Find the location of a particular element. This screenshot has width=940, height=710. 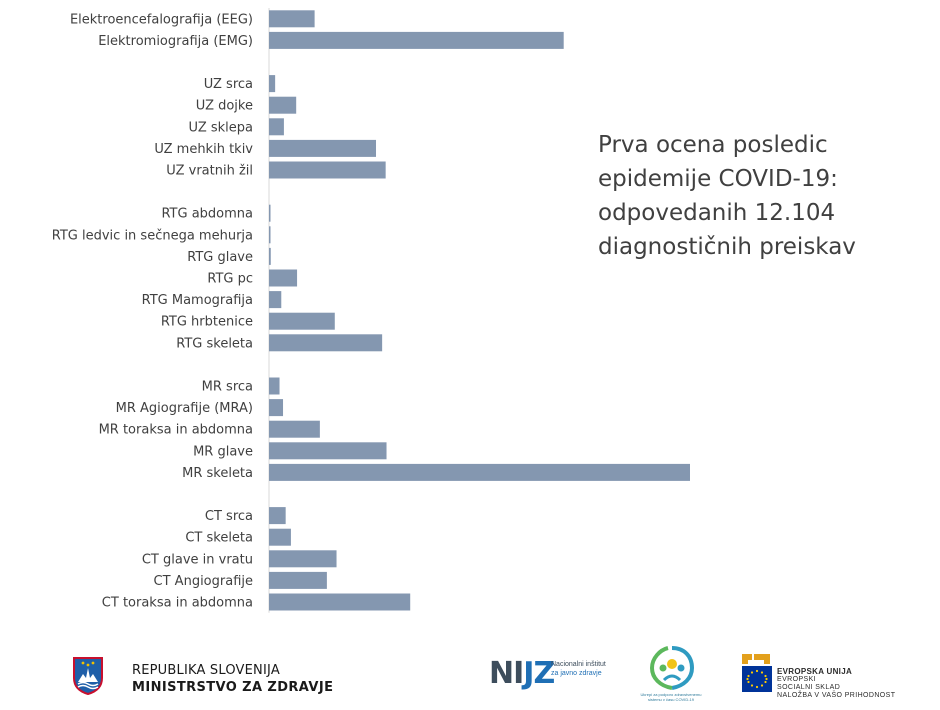

eu-line-3: SOCIALNI SKLAD is located at coordinates (809, 687).